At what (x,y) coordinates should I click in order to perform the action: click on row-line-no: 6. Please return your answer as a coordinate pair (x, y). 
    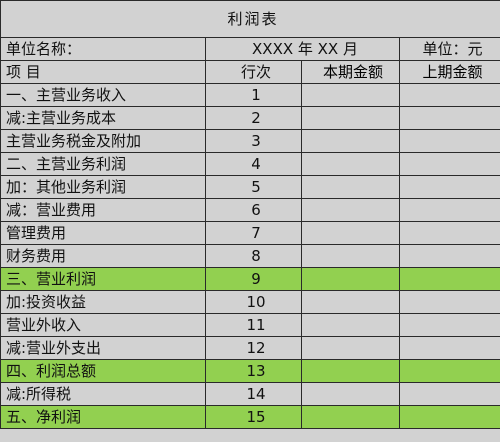
    Looking at the image, I should click on (253, 210).